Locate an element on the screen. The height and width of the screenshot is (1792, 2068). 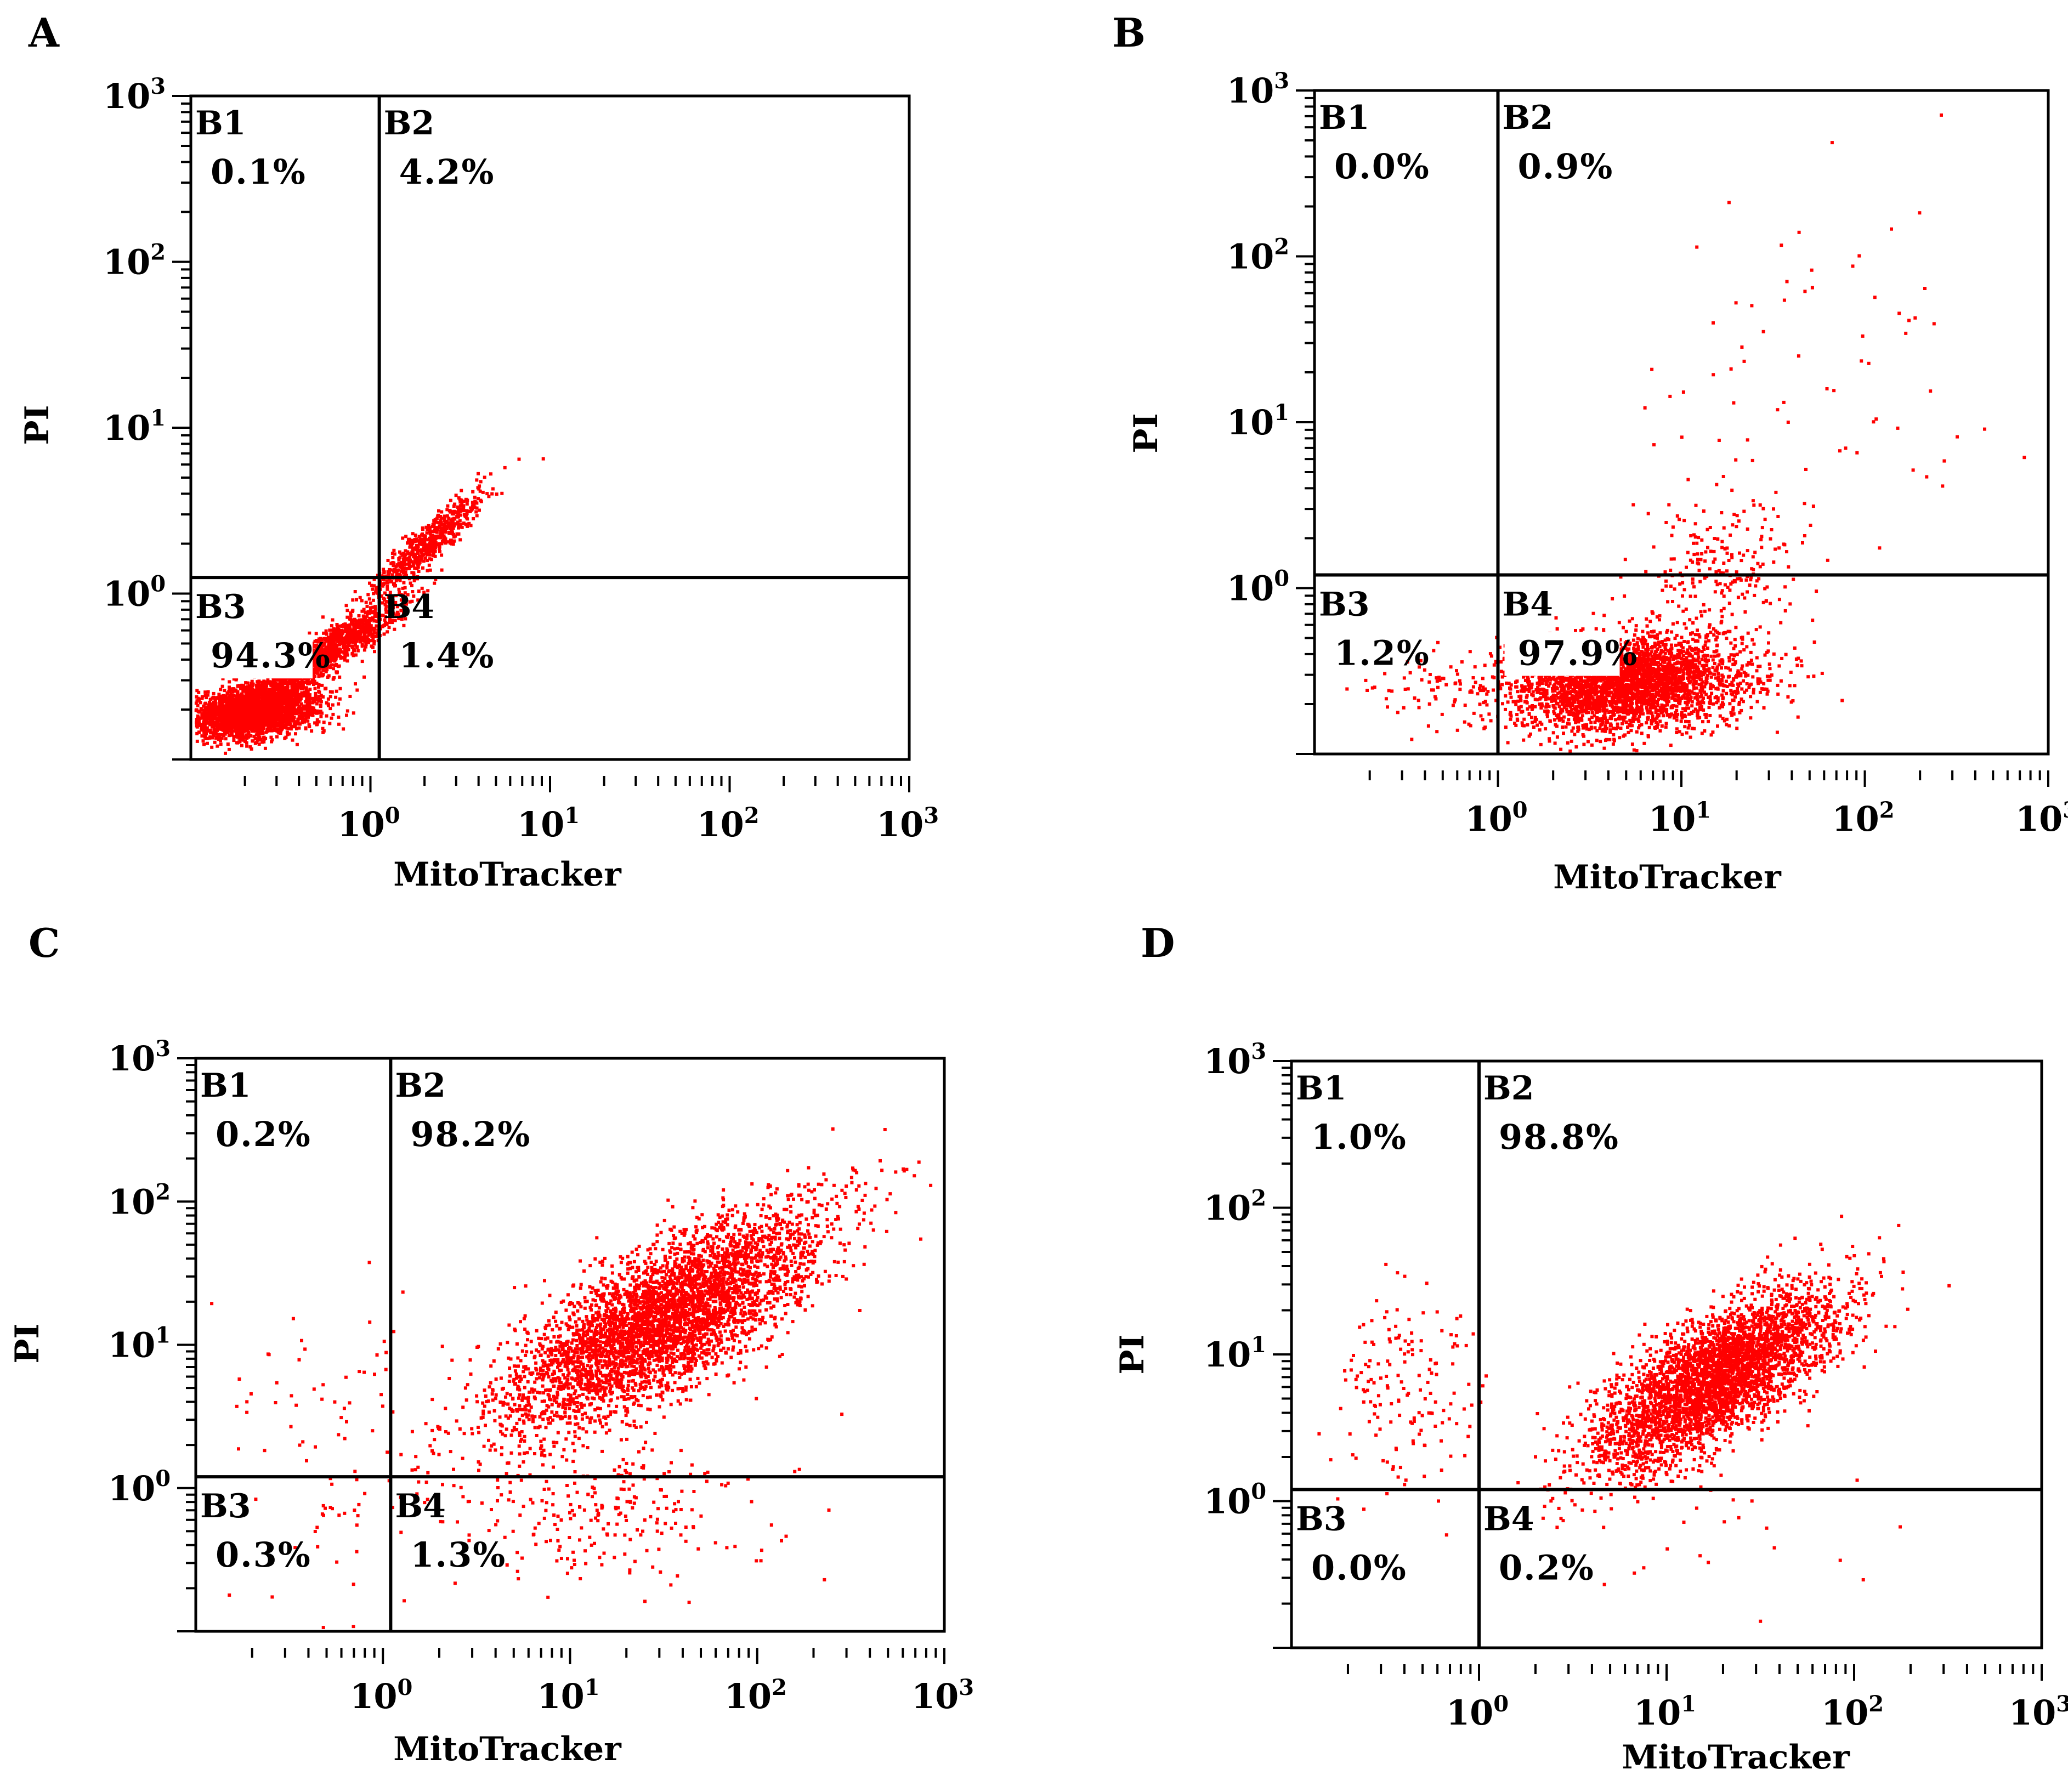
y-tick-label: 101 is located at coordinates (134, 426).